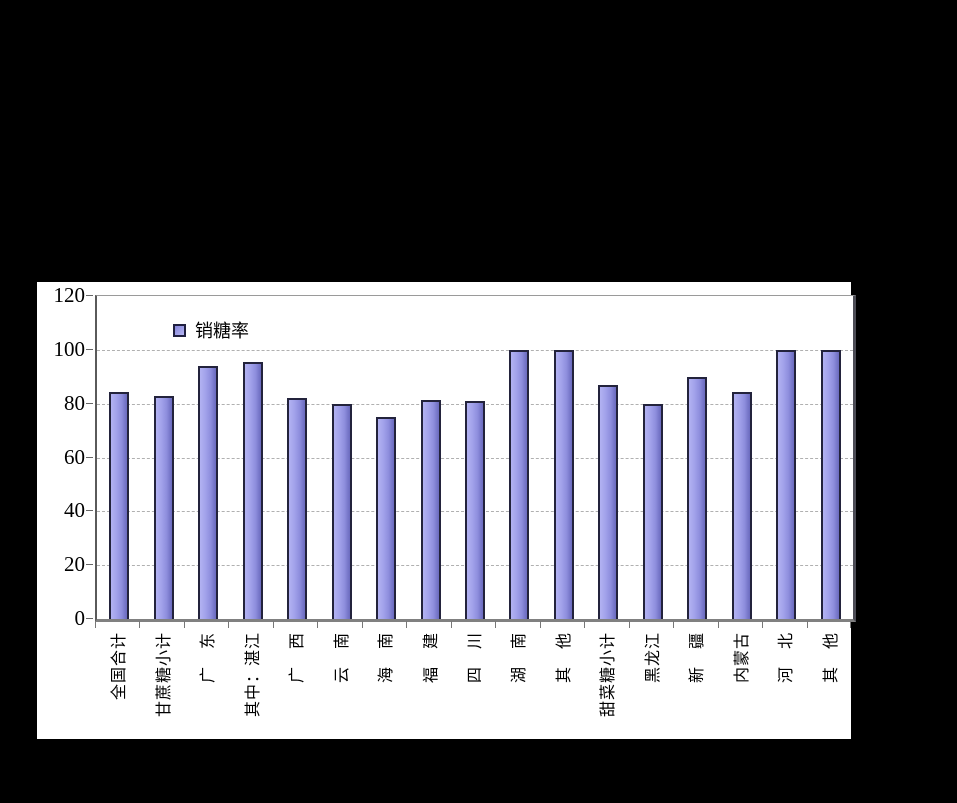  I want to click on x-axis-label: 甘蔗糖小计, so click(164, 675).